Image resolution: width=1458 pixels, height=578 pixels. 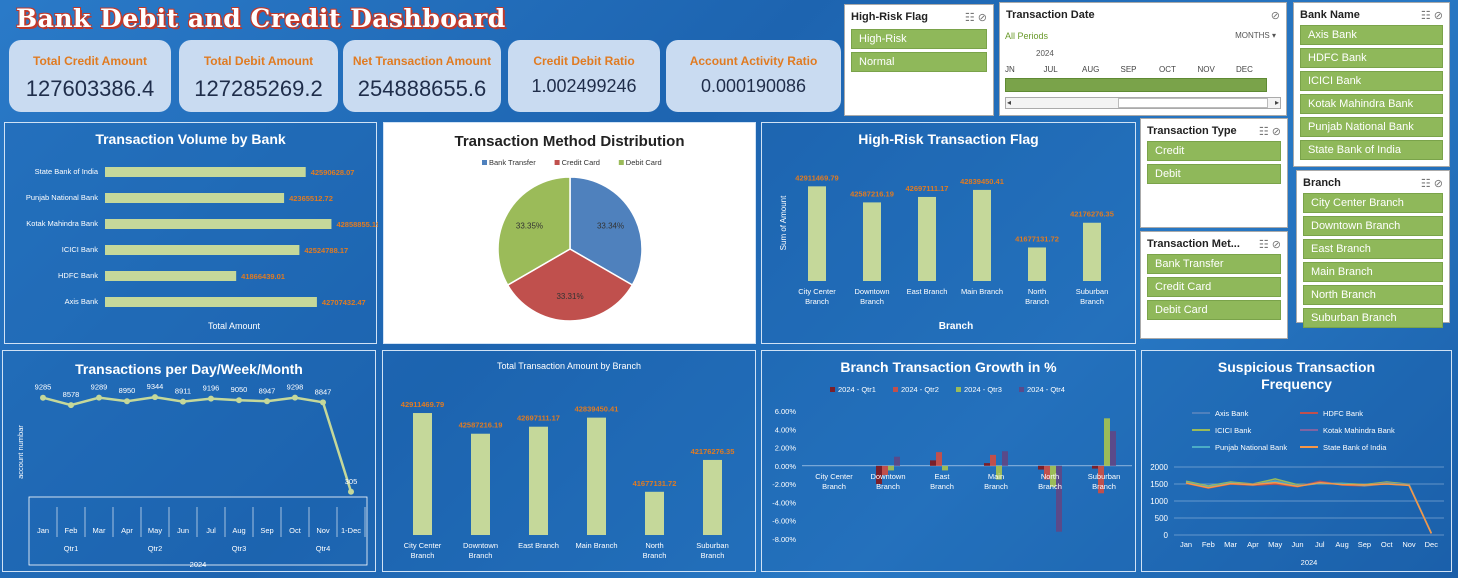 What do you see at coordinates (258, 61) in the screenshot?
I see `kpi-label: Total Debit Amount` at bounding box center [258, 61].